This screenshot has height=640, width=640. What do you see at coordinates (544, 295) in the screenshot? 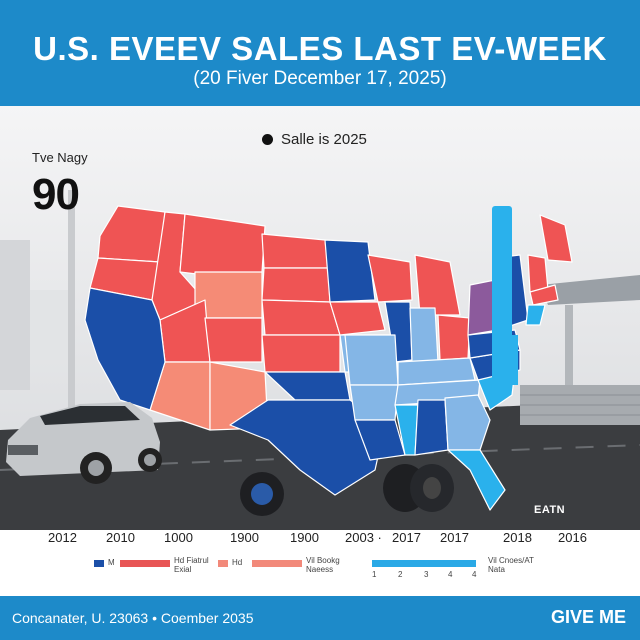
I see `state-massachusetts` at bounding box center [544, 295].